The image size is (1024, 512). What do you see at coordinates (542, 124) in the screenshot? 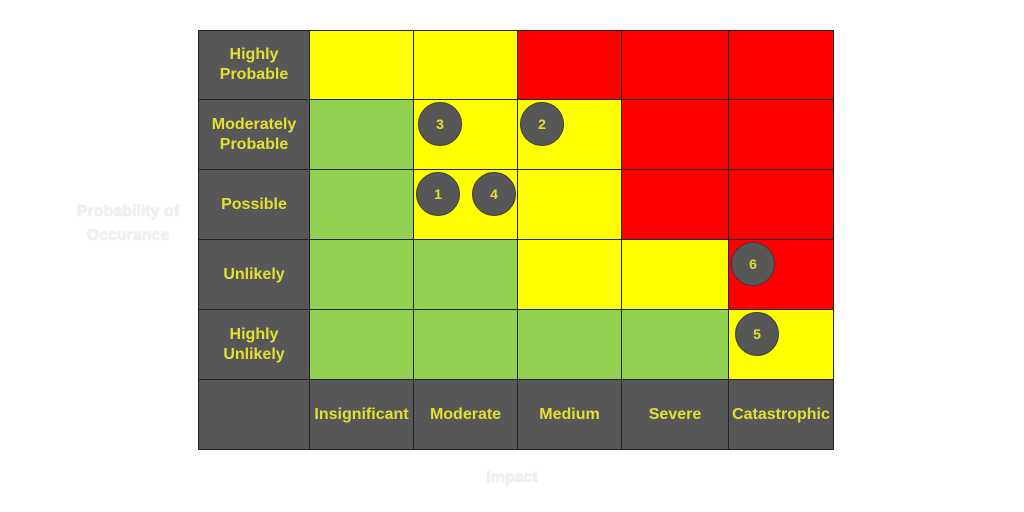
I see `risk-marker: 2` at bounding box center [542, 124].